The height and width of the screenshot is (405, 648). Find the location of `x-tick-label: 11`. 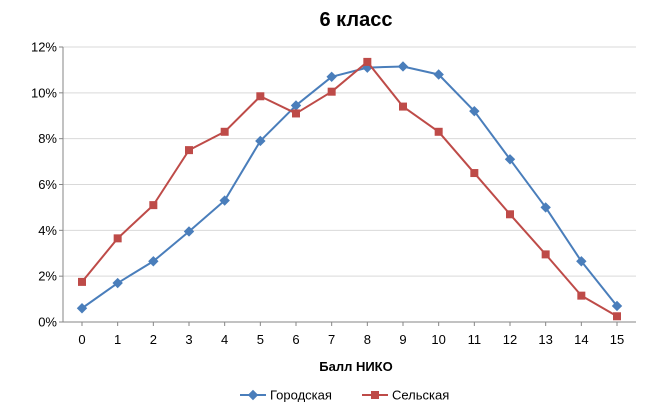

x-tick-label: 11 is located at coordinates (475, 339).